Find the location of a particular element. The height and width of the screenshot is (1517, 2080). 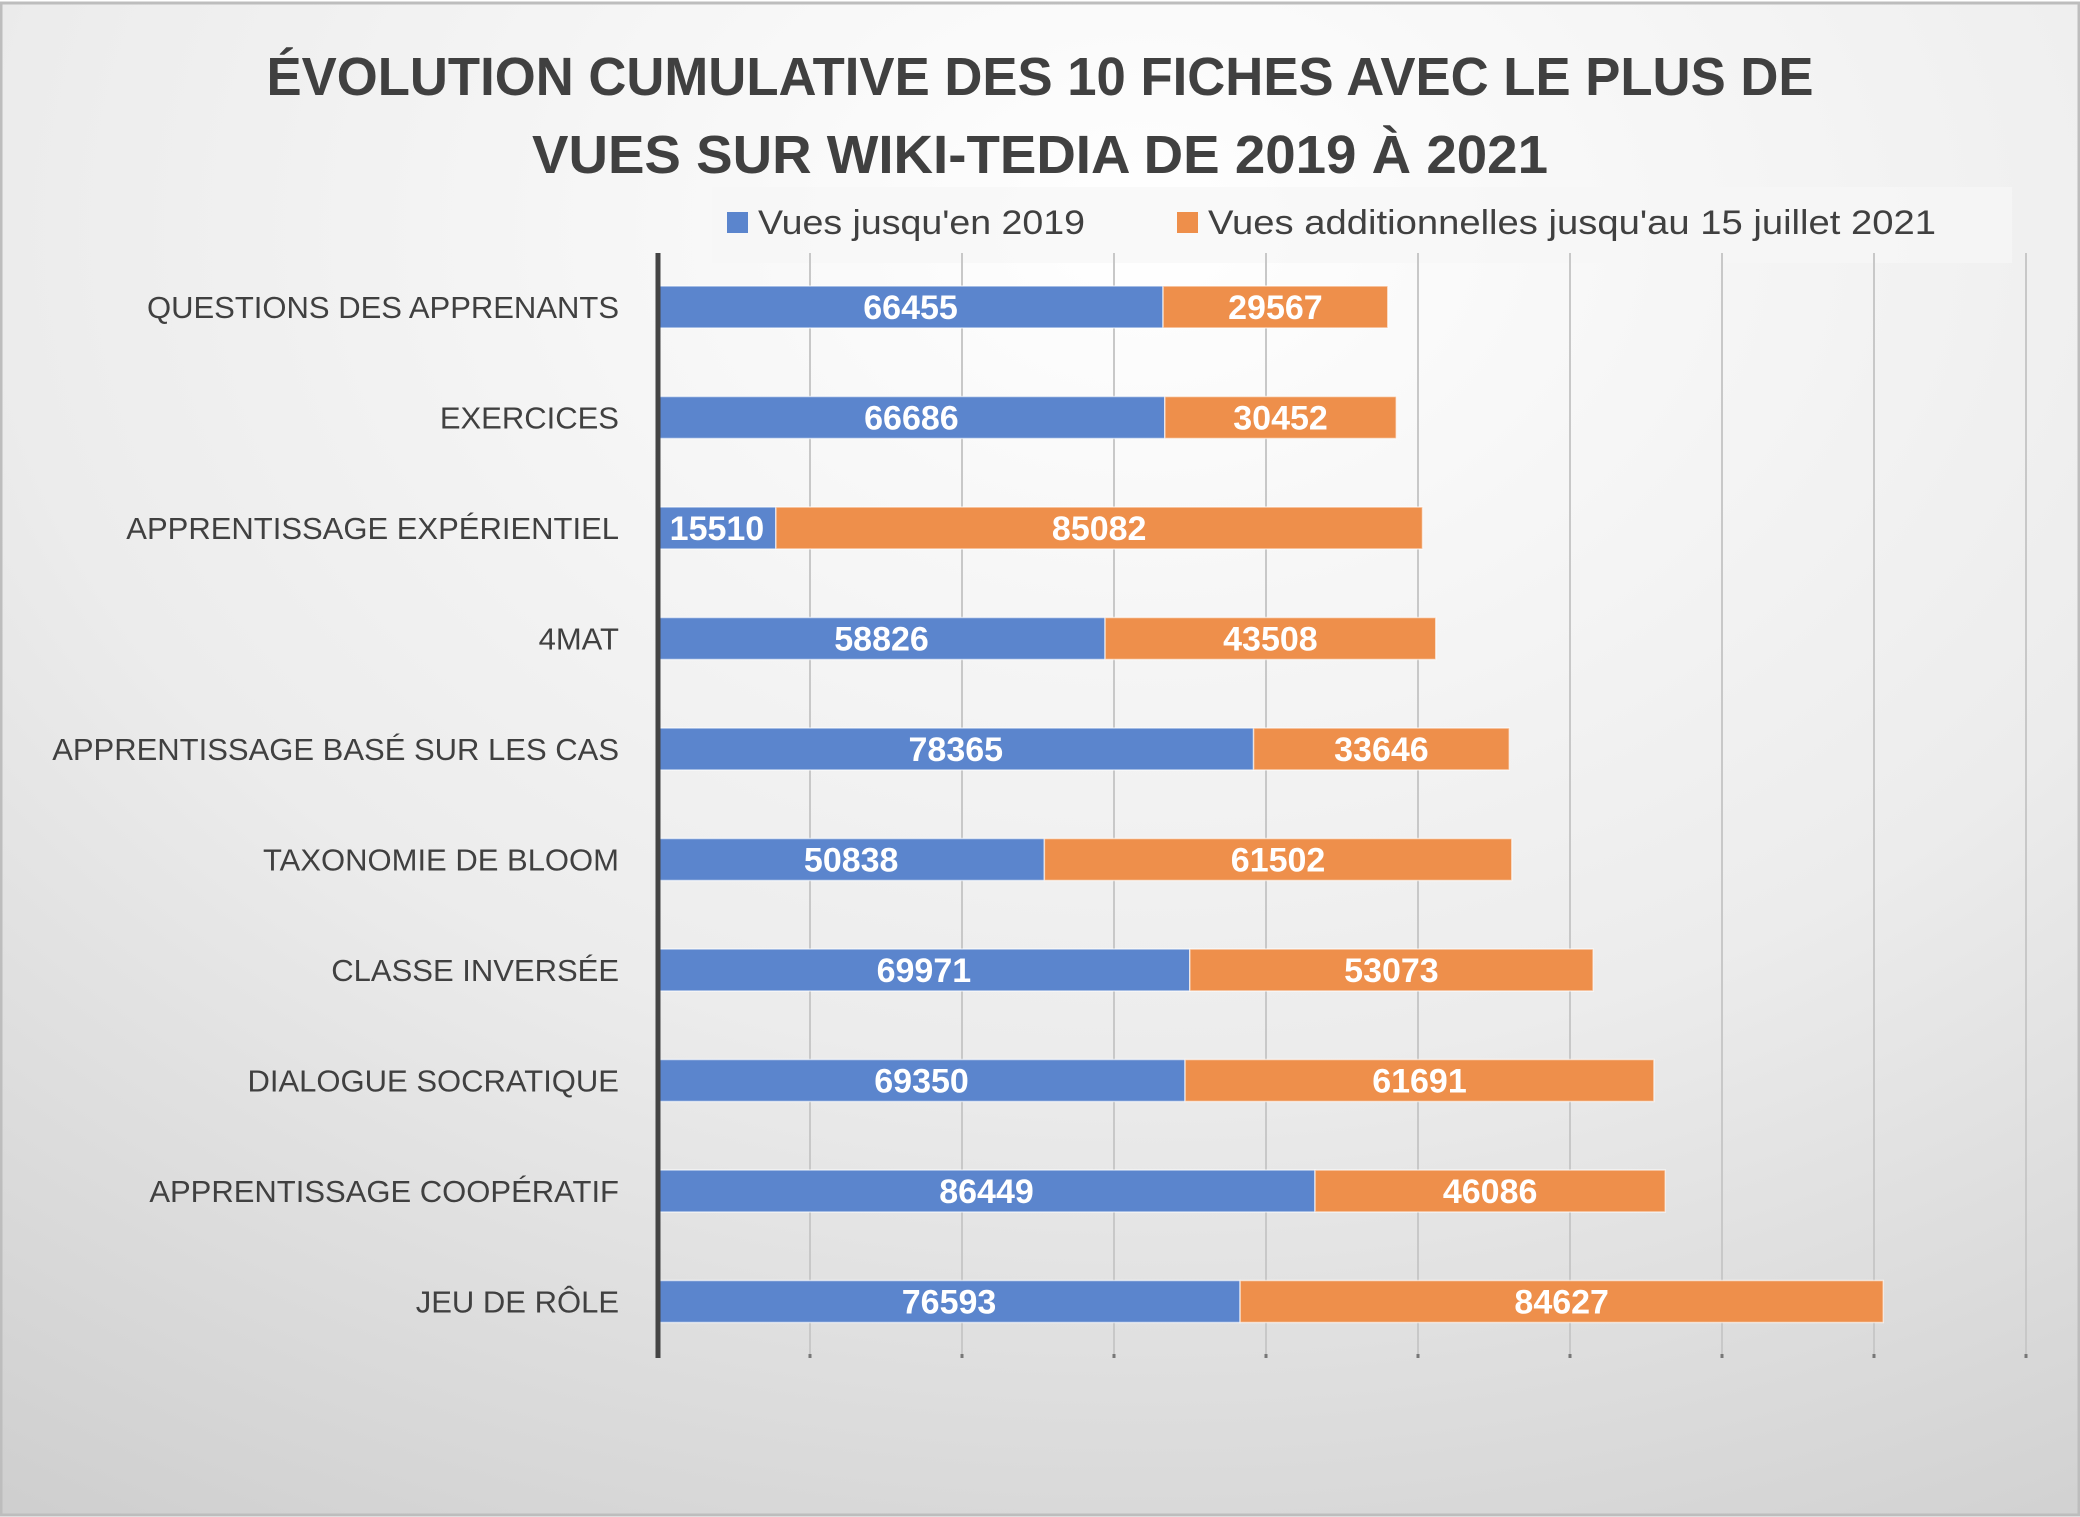

data-label: 53073 is located at coordinates (1391, 971).